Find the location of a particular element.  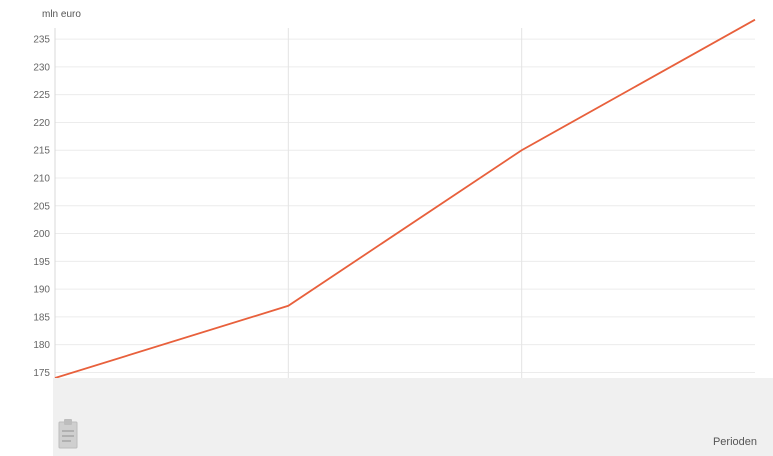

y-tick-label: 200 is located at coordinates (41, 234).